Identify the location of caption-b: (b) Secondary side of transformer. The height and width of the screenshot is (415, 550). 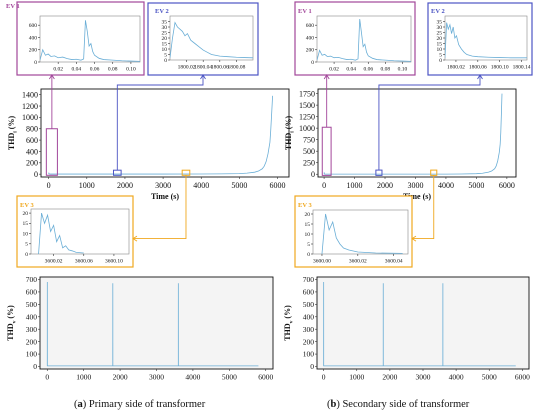
(398, 404).